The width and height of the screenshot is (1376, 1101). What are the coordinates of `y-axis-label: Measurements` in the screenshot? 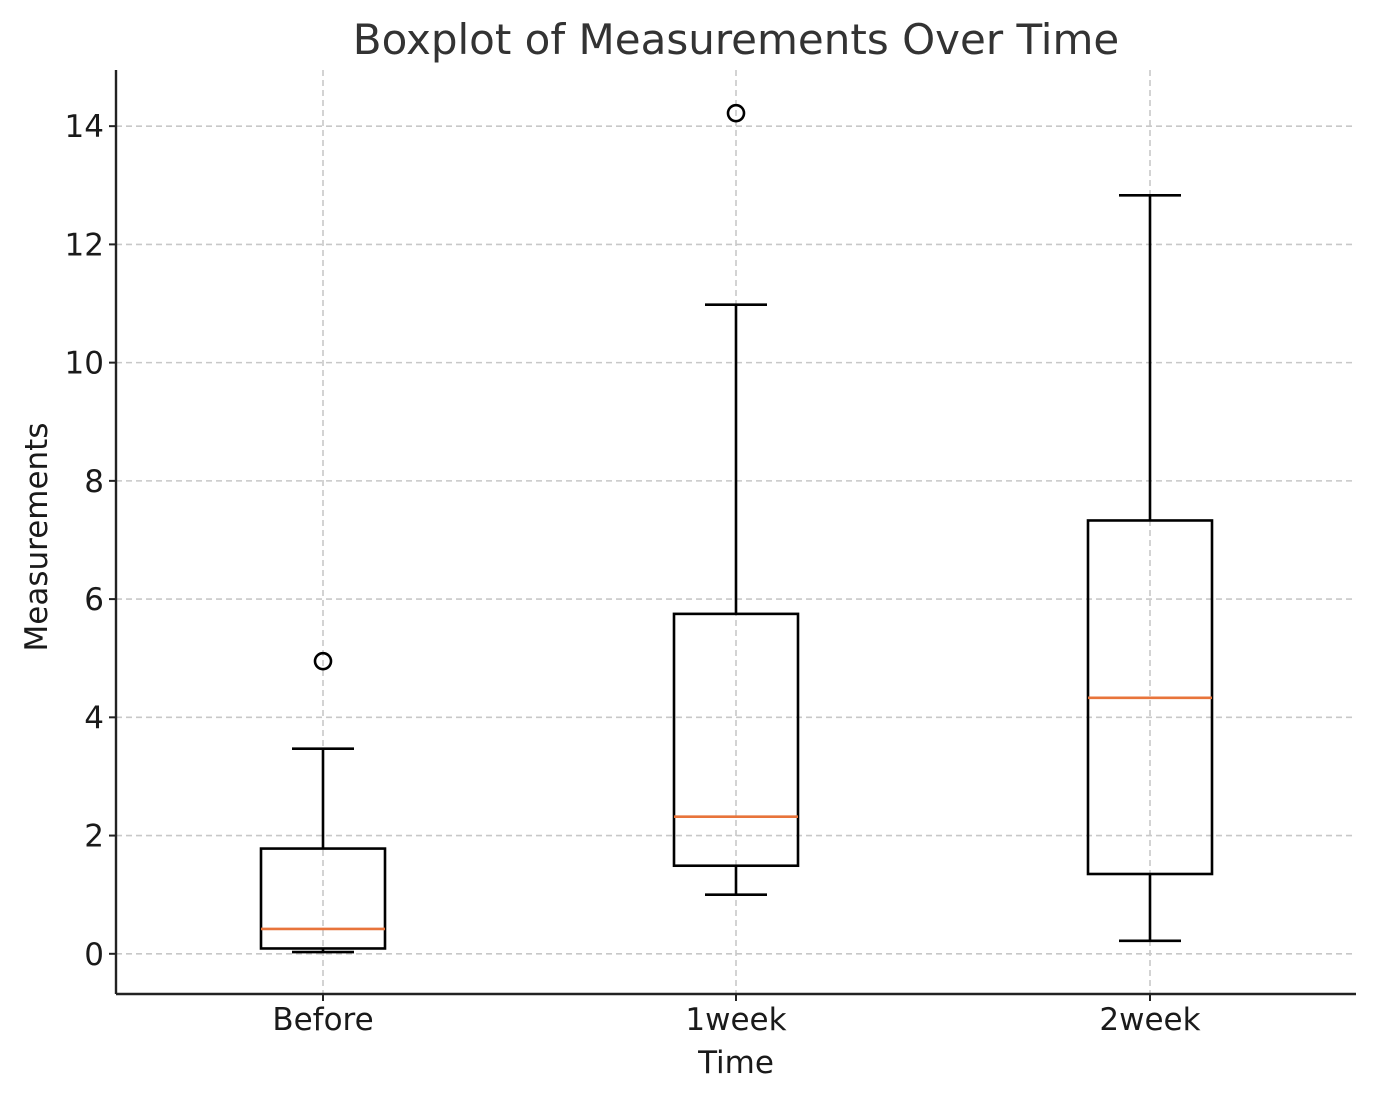 It's located at (37, 537).